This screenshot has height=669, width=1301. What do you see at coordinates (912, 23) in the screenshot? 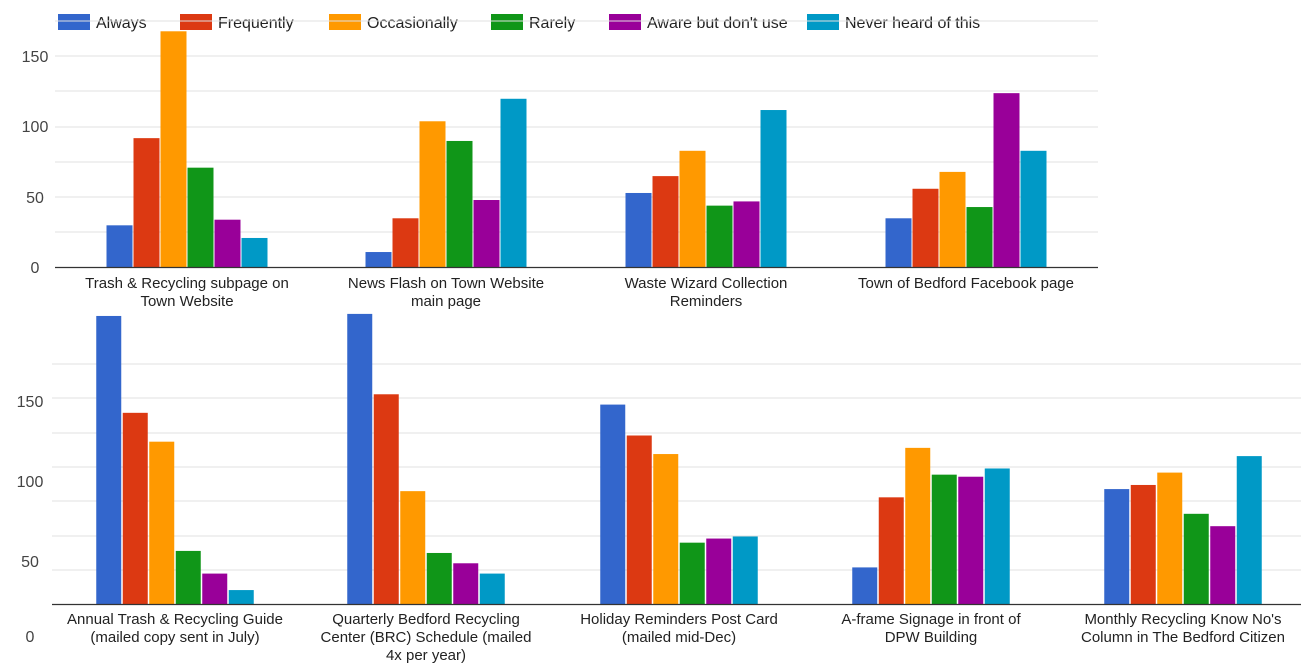
I see `legend-label: Never heard of this` at bounding box center [912, 23].